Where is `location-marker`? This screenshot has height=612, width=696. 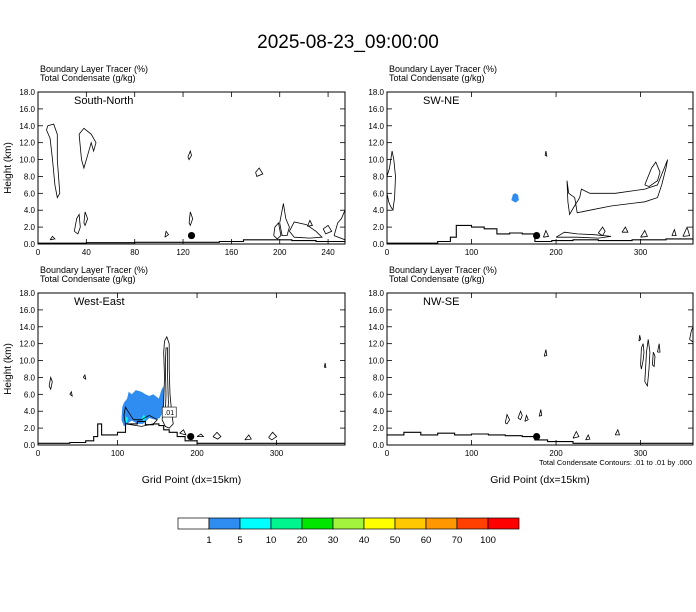
location-marker is located at coordinates (191, 436).